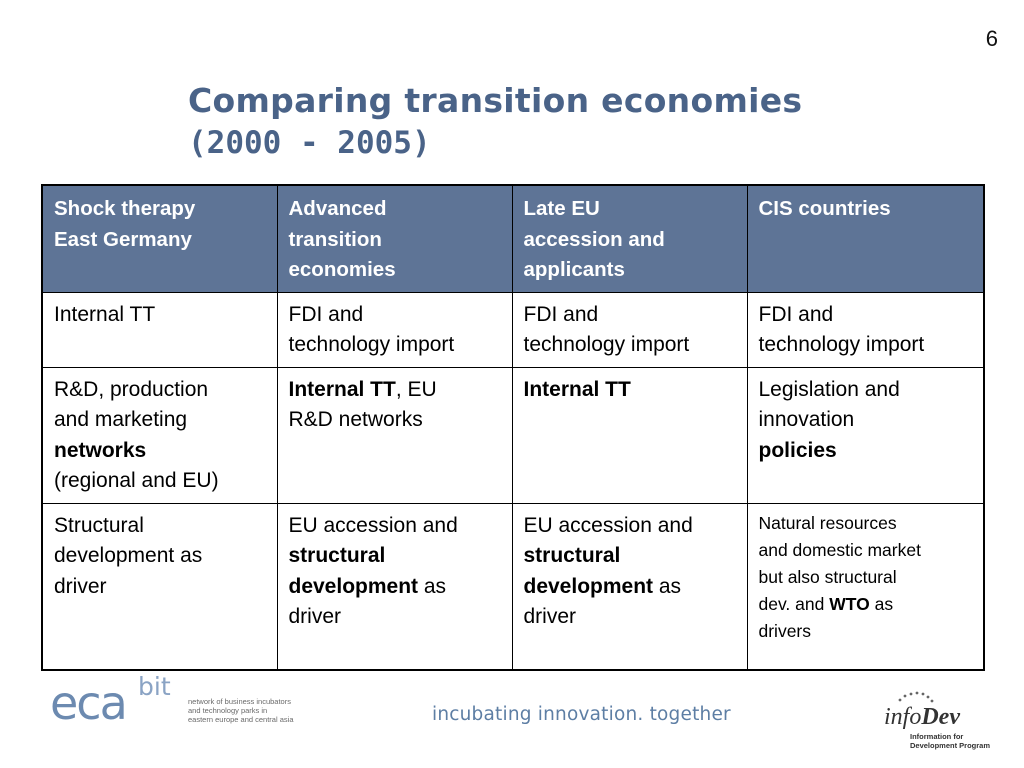 This screenshot has height=768, width=1024. I want to click on infodev-wordmark: infoDev, so click(922, 717).